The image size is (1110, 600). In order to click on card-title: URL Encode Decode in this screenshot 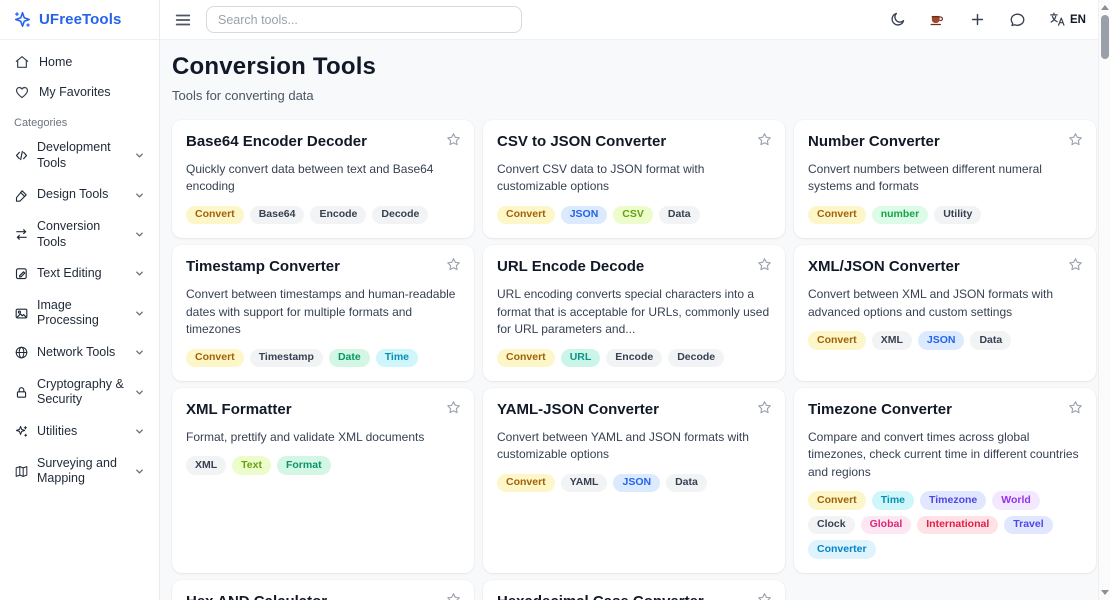, I will do `click(571, 267)`.